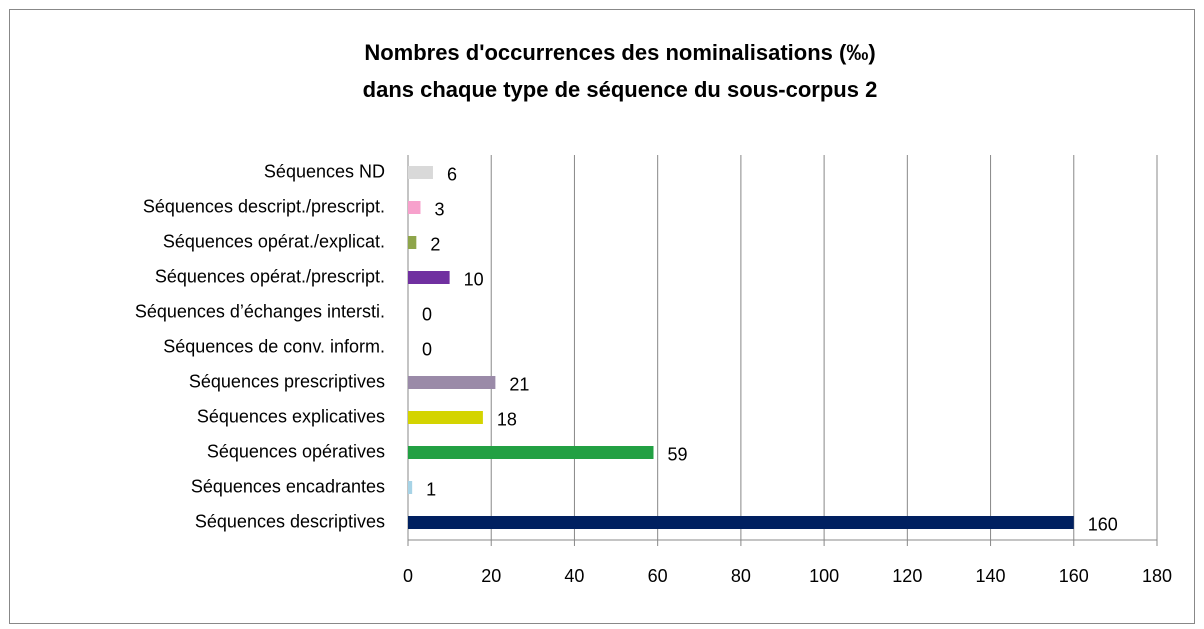 This screenshot has width=1204, height=629. What do you see at coordinates (287, 381) in the screenshot?
I see `y-tick-label: Séquences prescriptives` at bounding box center [287, 381].